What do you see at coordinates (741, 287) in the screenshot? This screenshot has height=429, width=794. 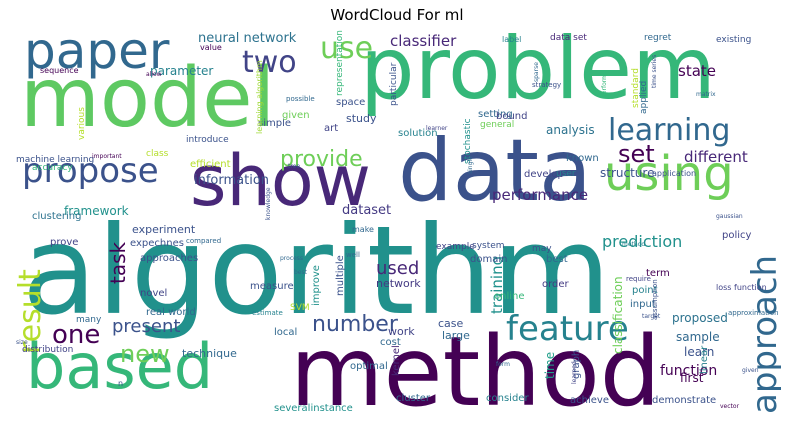 I see `cloud-word: loss function` at bounding box center [741, 287].